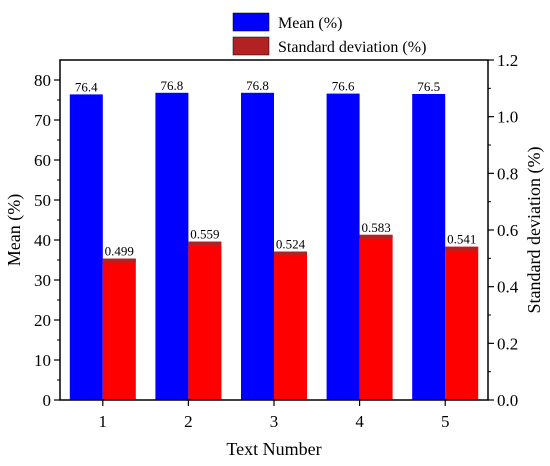  I want to click on x-tick-label: 5, so click(445, 421).